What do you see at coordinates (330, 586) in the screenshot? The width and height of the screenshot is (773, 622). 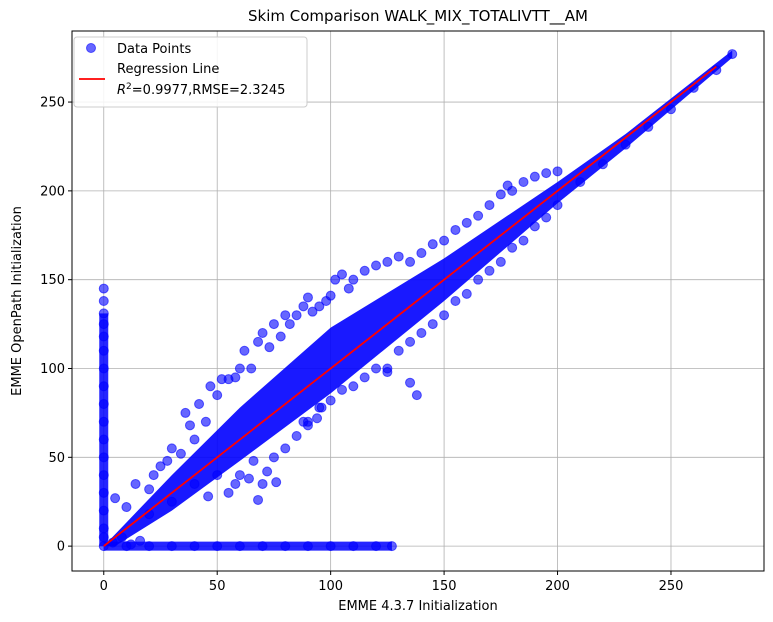 I see `x-tick-label: 100` at bounding box center [330, 586].